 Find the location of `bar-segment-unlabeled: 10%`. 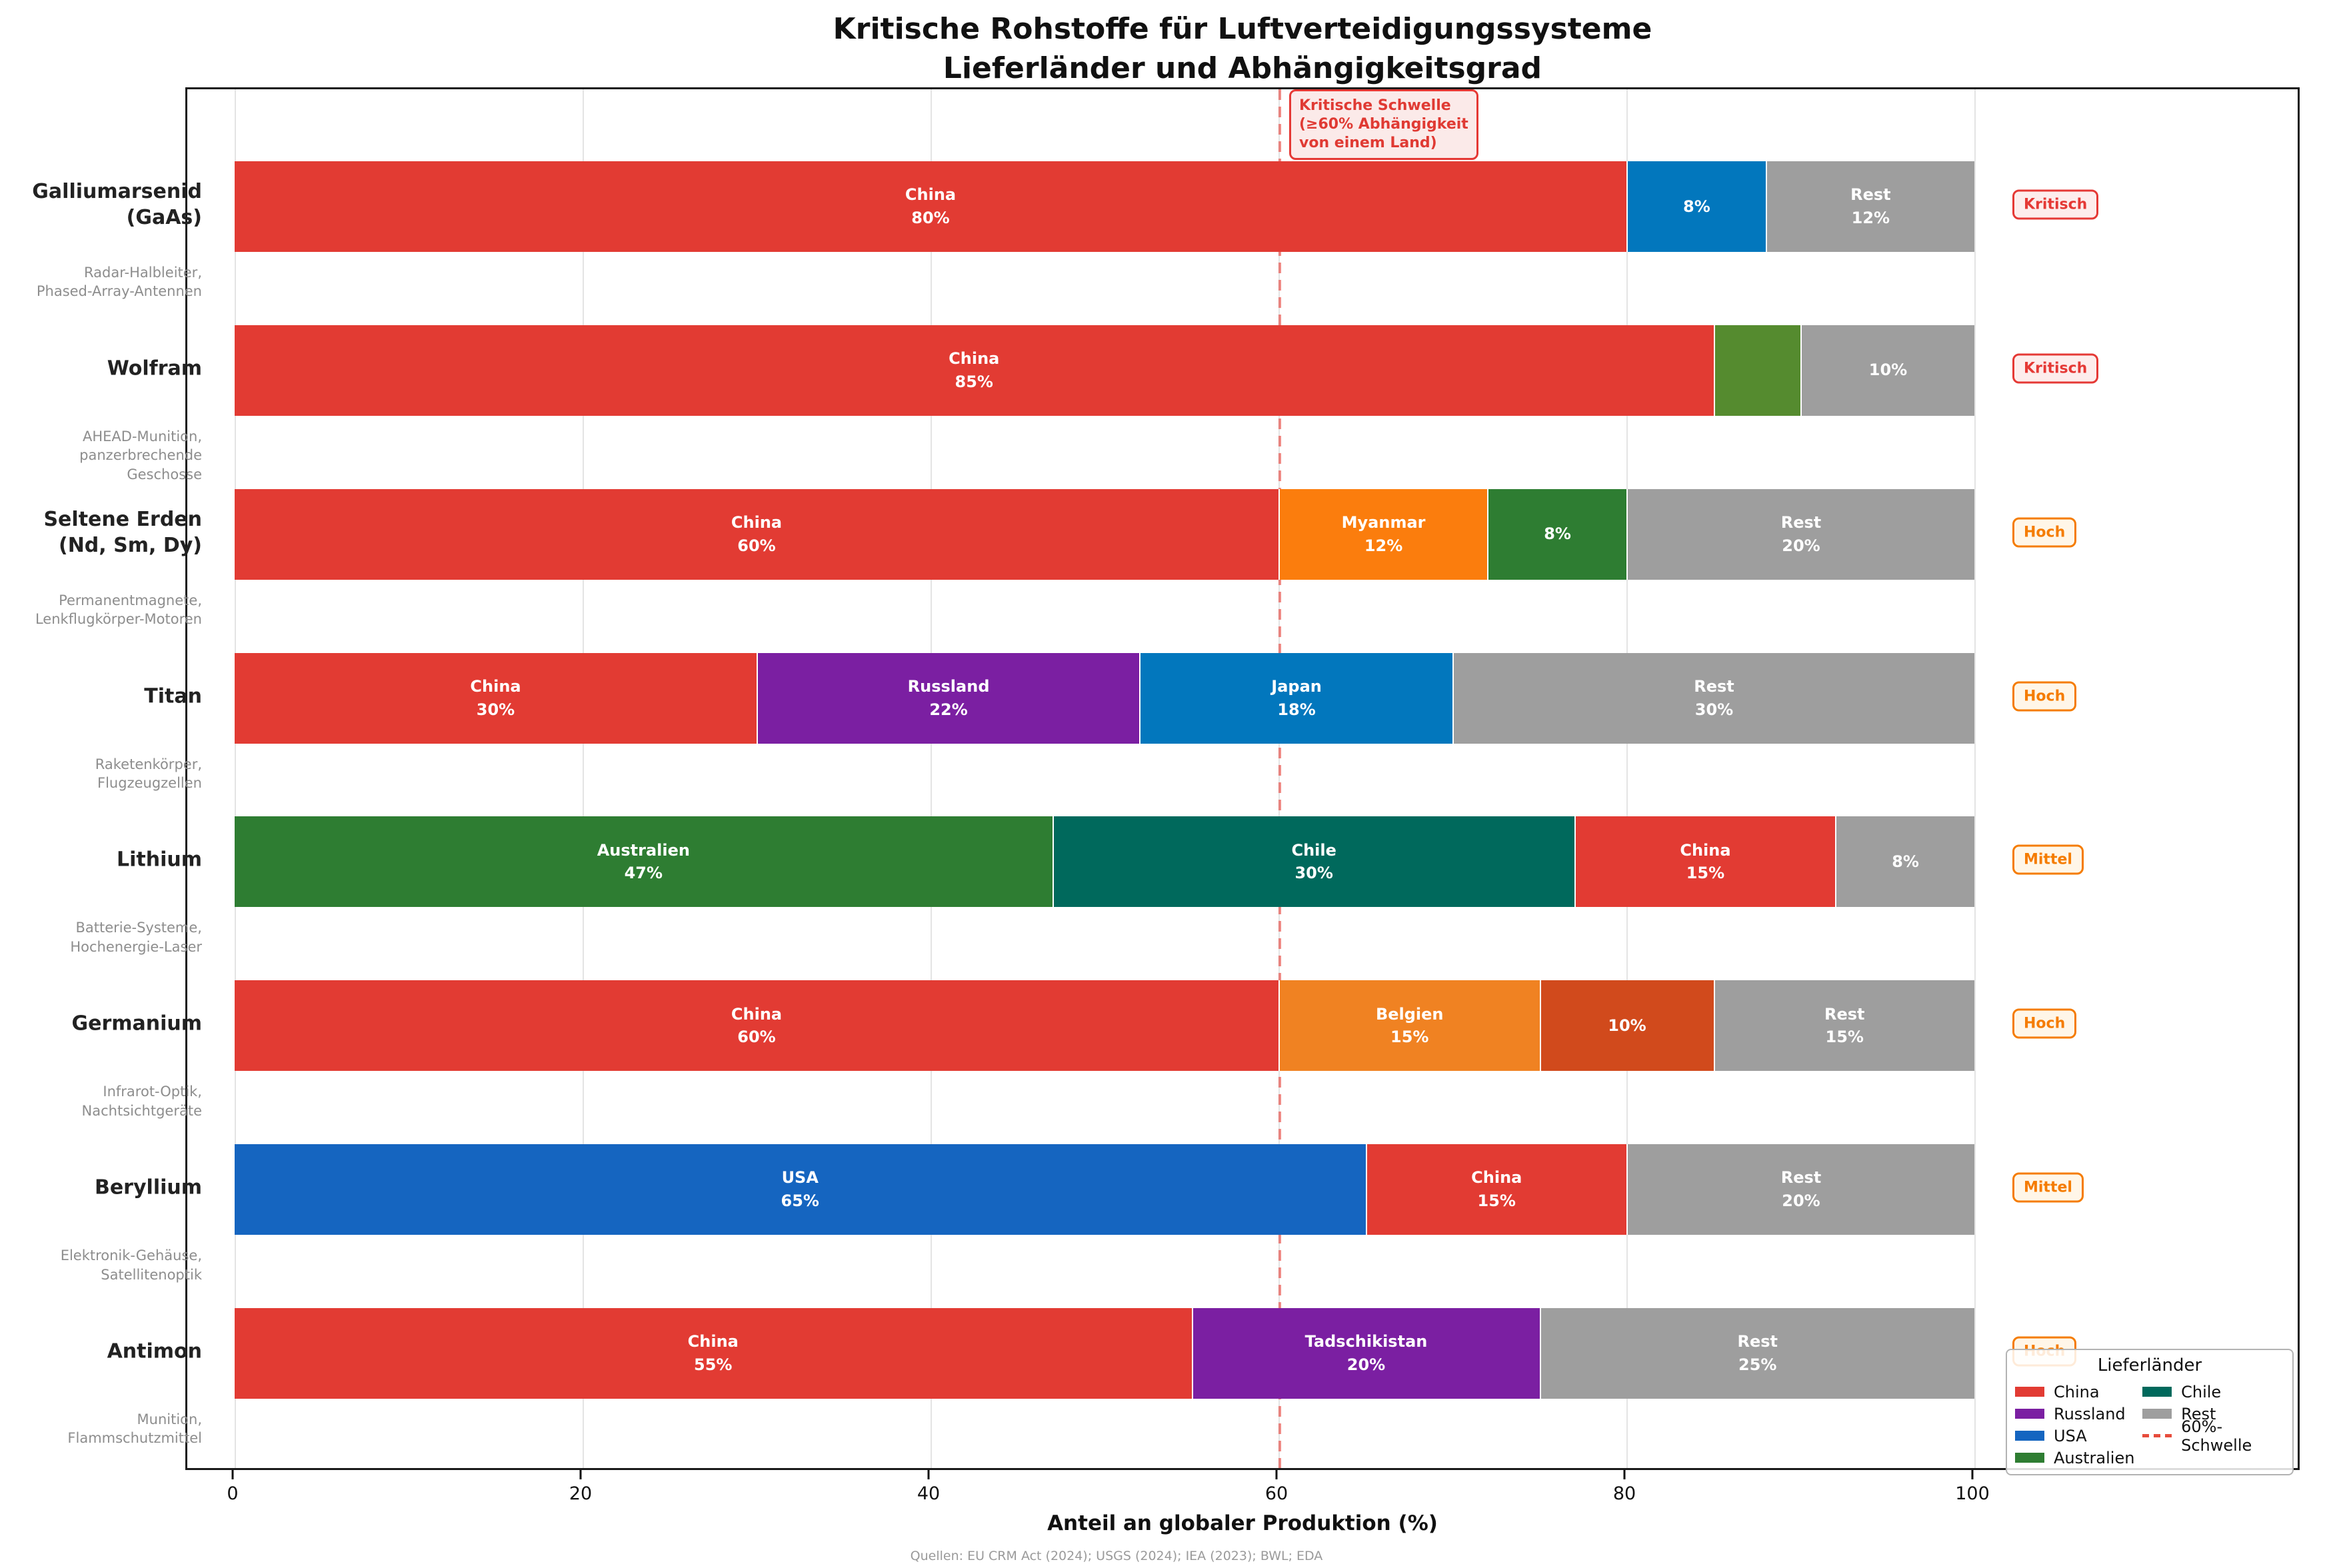

bar-segment-unlabeled: 10% is located at coordinates (1627, 1026).